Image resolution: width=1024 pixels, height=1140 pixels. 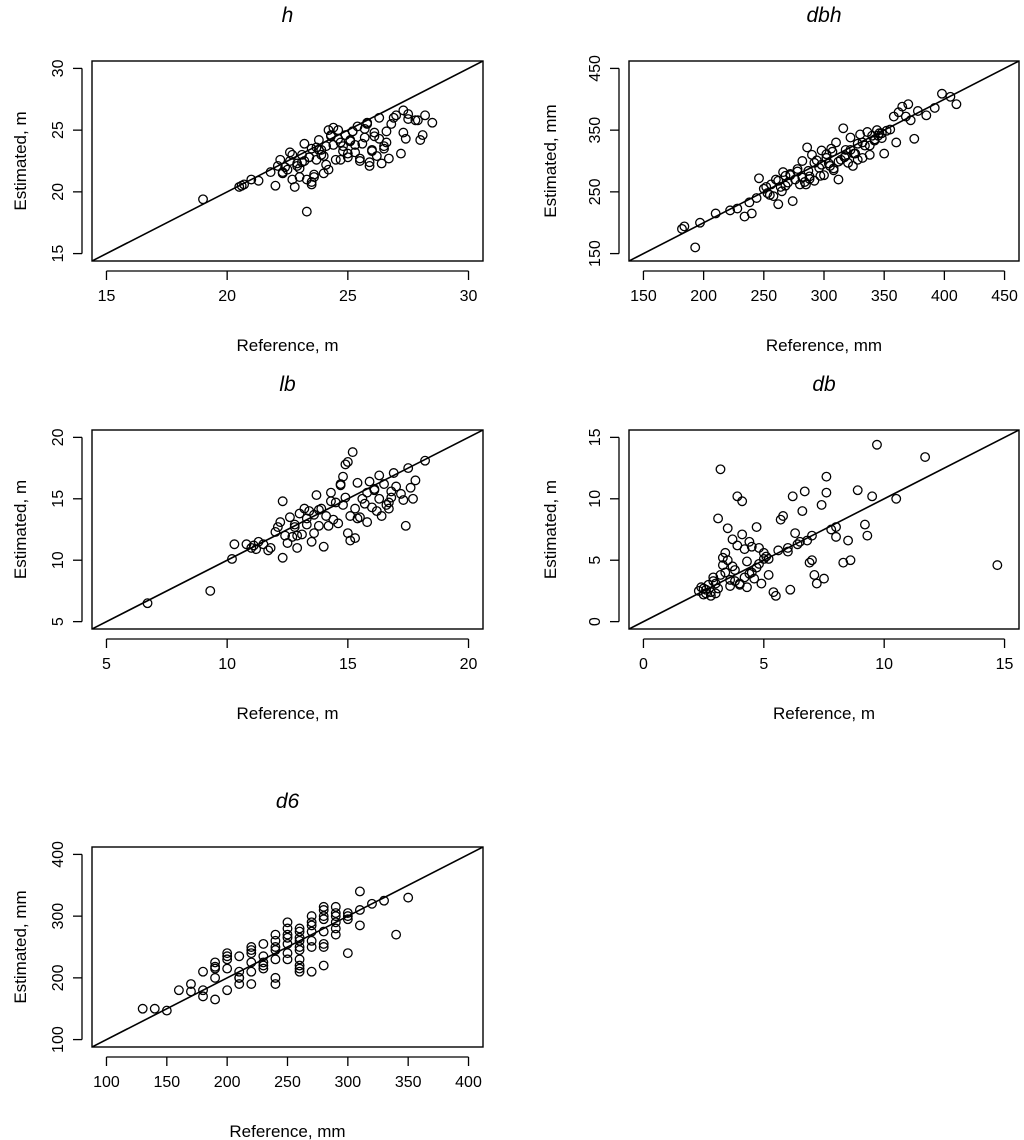 I want to click on y-tick-label: 150, so click(x=595, y=253).